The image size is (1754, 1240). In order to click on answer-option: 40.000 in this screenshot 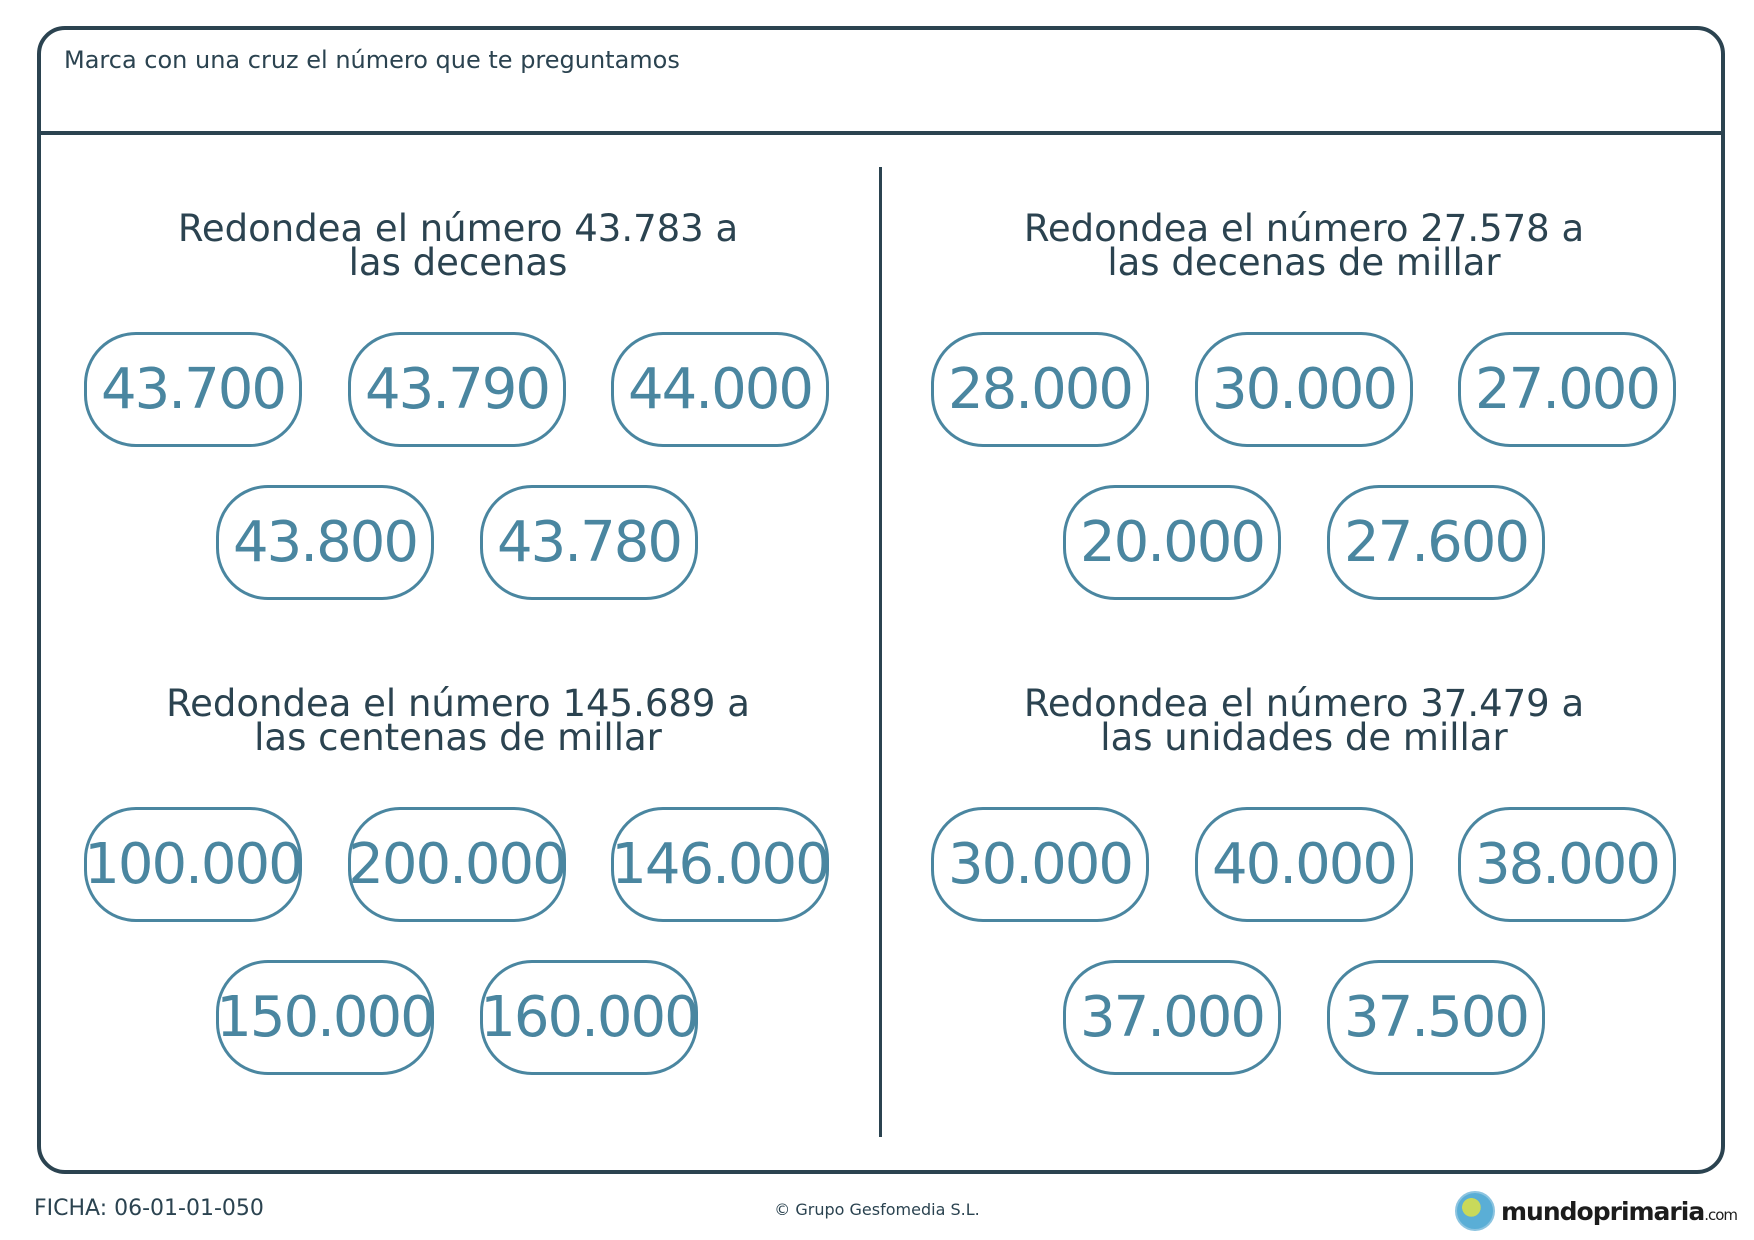, I will do `click(1304, 864)`.